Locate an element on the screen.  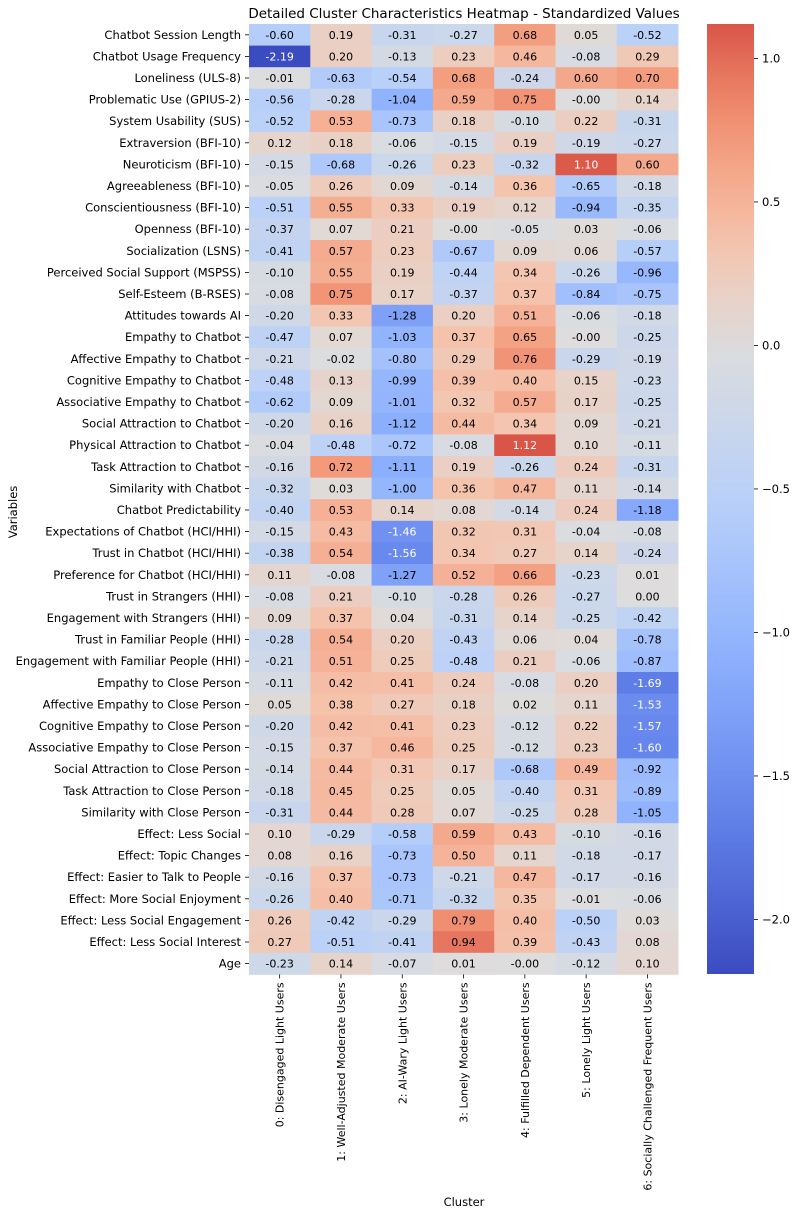
cell-value-label: -0.08 is located at coordinates (279, 596).